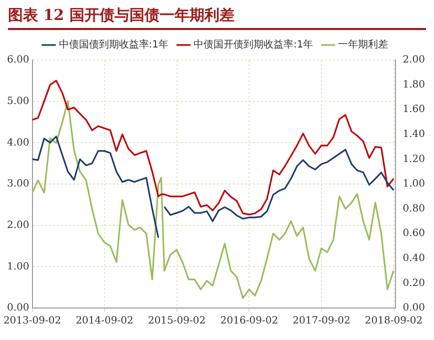  What do you see at coordinates (249, 321) in the screenshot?
I see `x-tick-label: 2016-09-02` at bounding box center [249, 321].